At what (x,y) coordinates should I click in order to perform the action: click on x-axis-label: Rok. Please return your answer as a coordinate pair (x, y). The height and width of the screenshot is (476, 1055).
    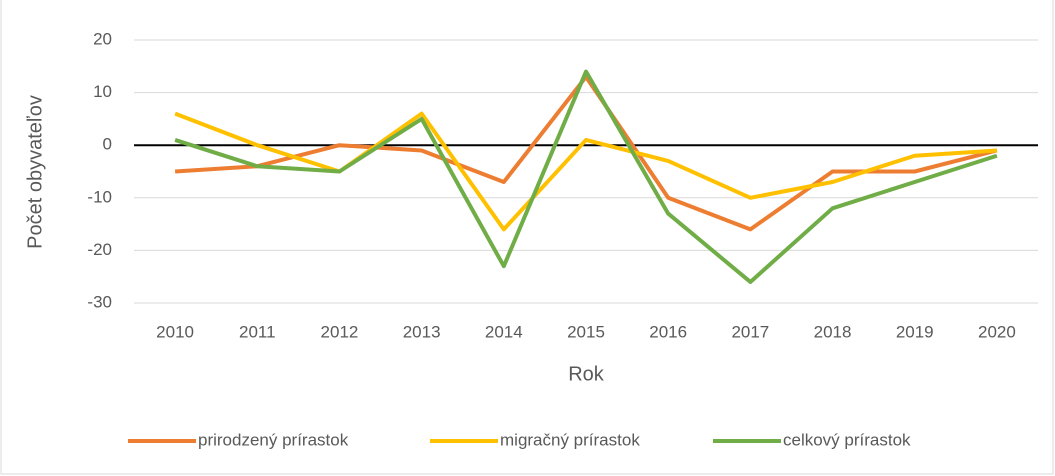
    Looking at the image, I should click on (586, 374).